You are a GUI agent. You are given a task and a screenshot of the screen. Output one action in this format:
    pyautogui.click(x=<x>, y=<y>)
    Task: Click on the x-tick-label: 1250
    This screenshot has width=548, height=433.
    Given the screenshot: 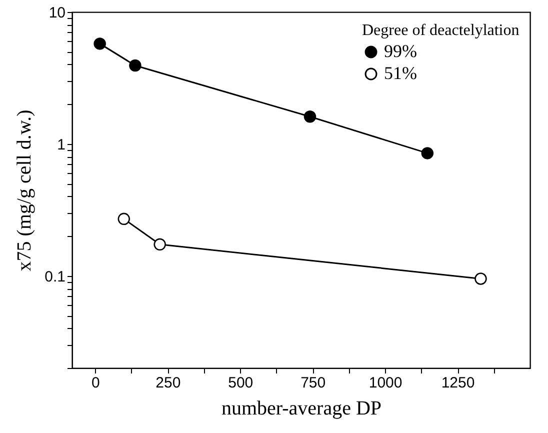 What is the action you would take?
    pyautogui.click(x=458, y=383)
    